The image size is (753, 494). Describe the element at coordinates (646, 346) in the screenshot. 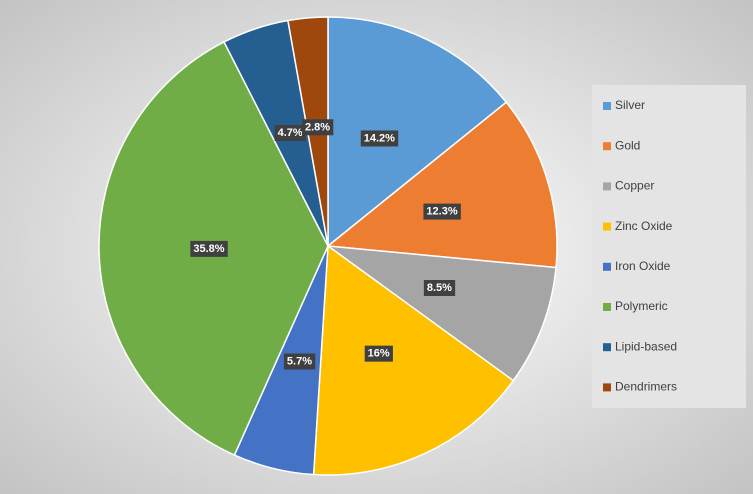

I see `legend-label: Lipid-based` at that location.